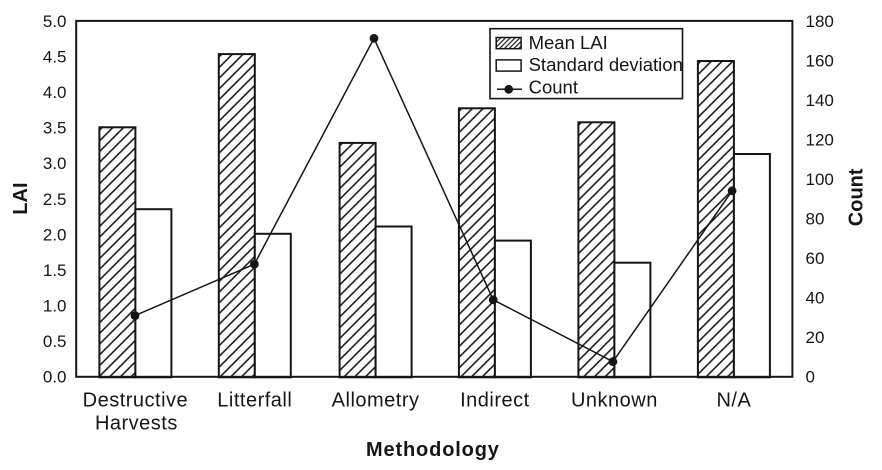  What do you see at coordinates (21, 198) in the screenshot?
I see `svg-text: LAI` at bounding box center [21, 198].